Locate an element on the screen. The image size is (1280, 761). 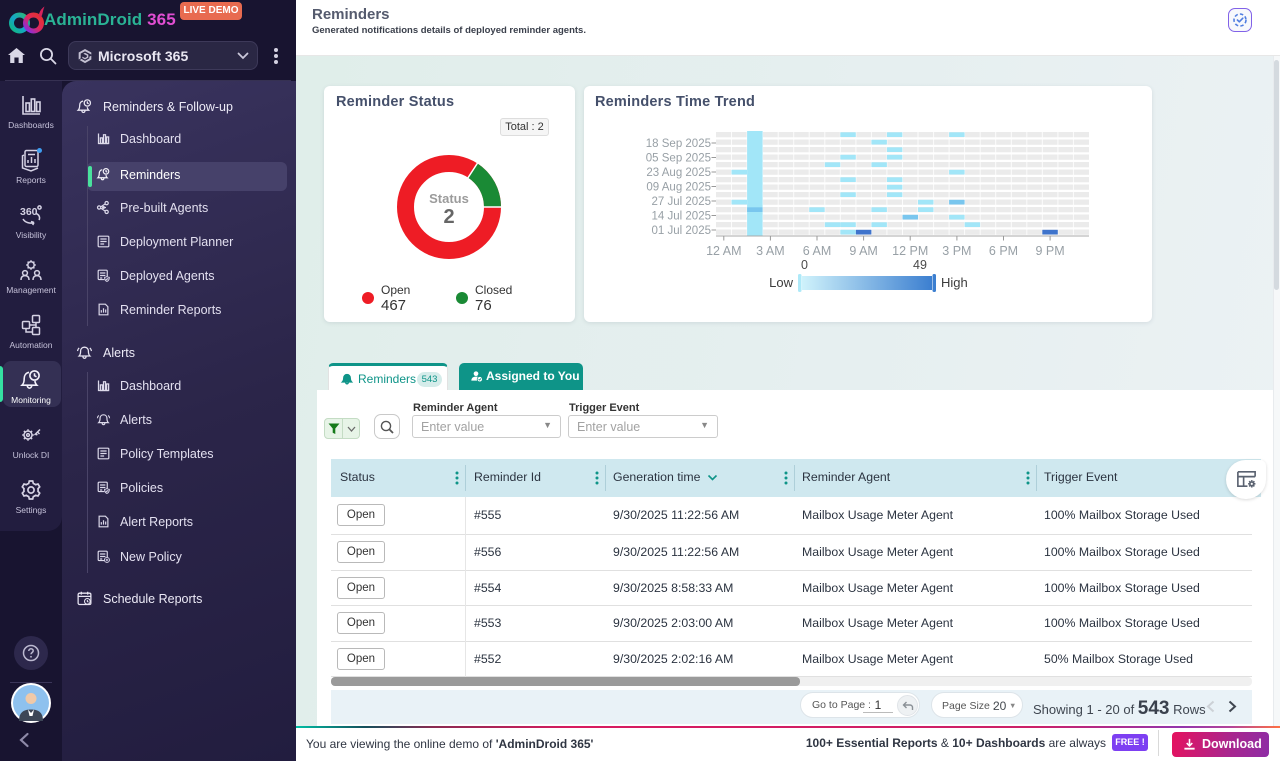
svg-text: 23 Aug 2025 is located at coordinates (678, 173).